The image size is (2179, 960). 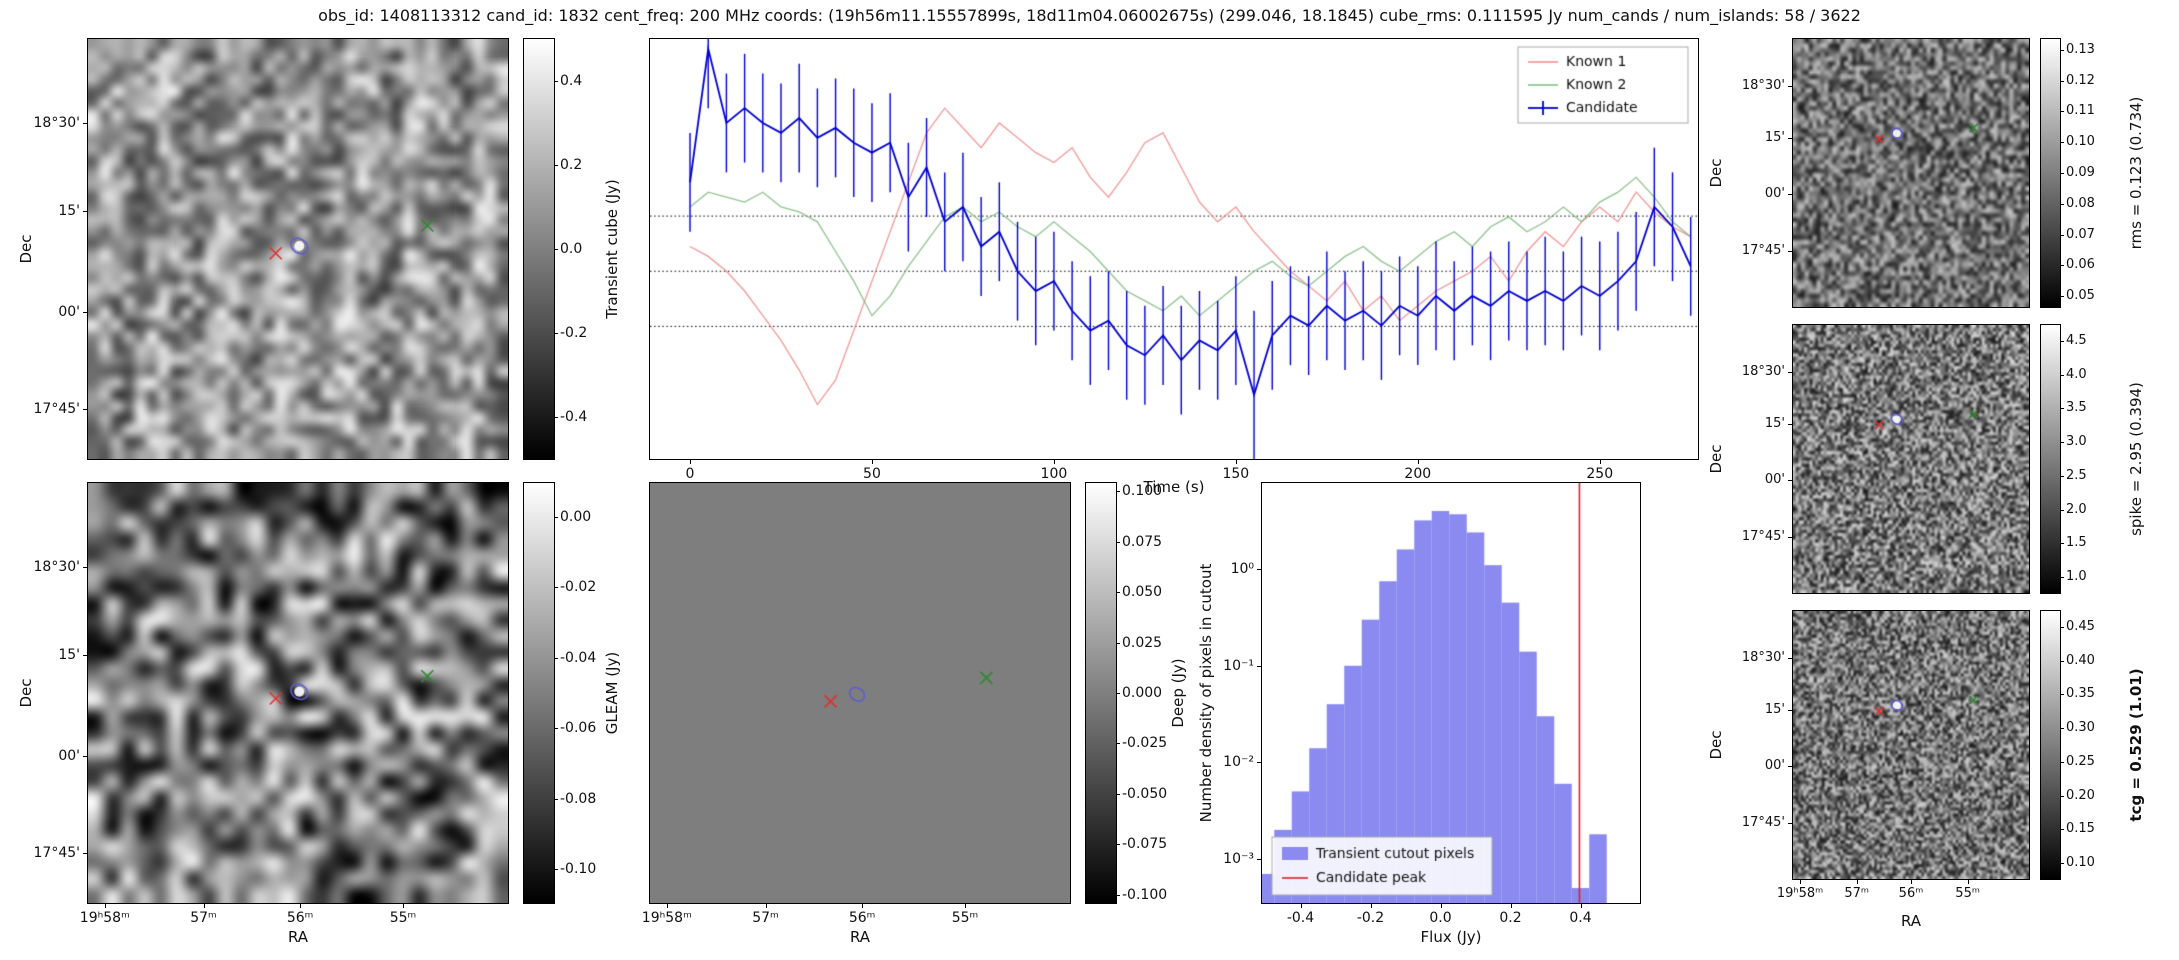 What do you see at coordinates (574, 417) in the screenshot?
I see `tick-label: -0.4` at bounding box center [574, 417].